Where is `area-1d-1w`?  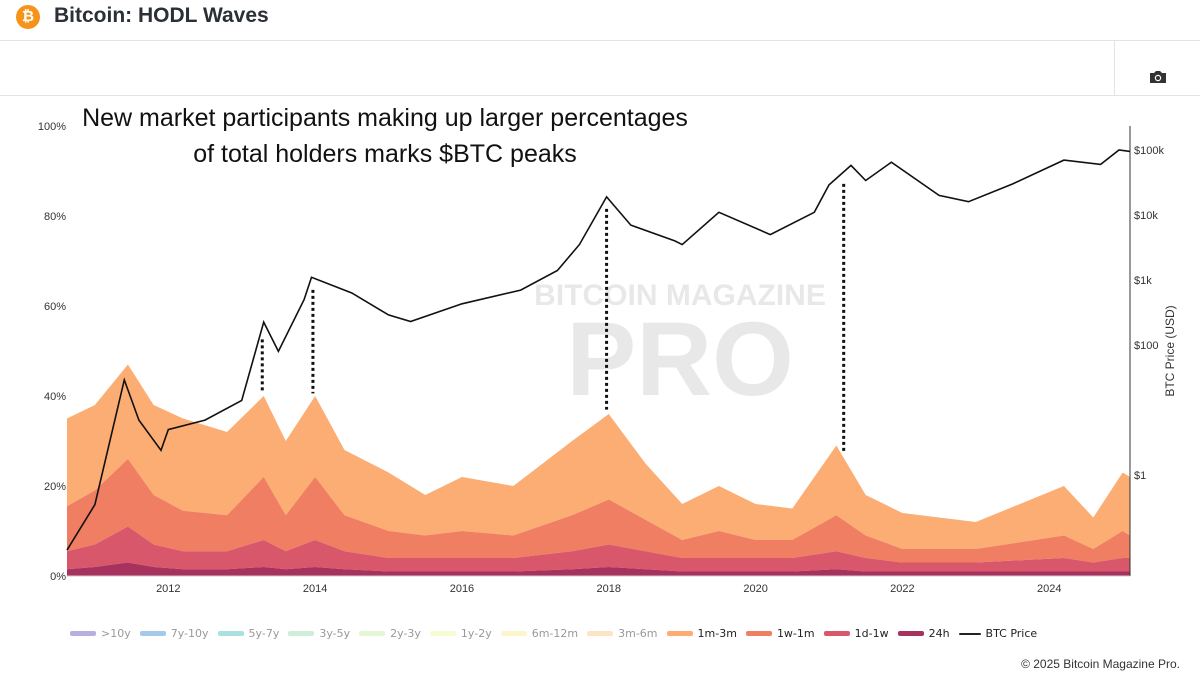
area-1d-1w is located at coordinates (598, 549).